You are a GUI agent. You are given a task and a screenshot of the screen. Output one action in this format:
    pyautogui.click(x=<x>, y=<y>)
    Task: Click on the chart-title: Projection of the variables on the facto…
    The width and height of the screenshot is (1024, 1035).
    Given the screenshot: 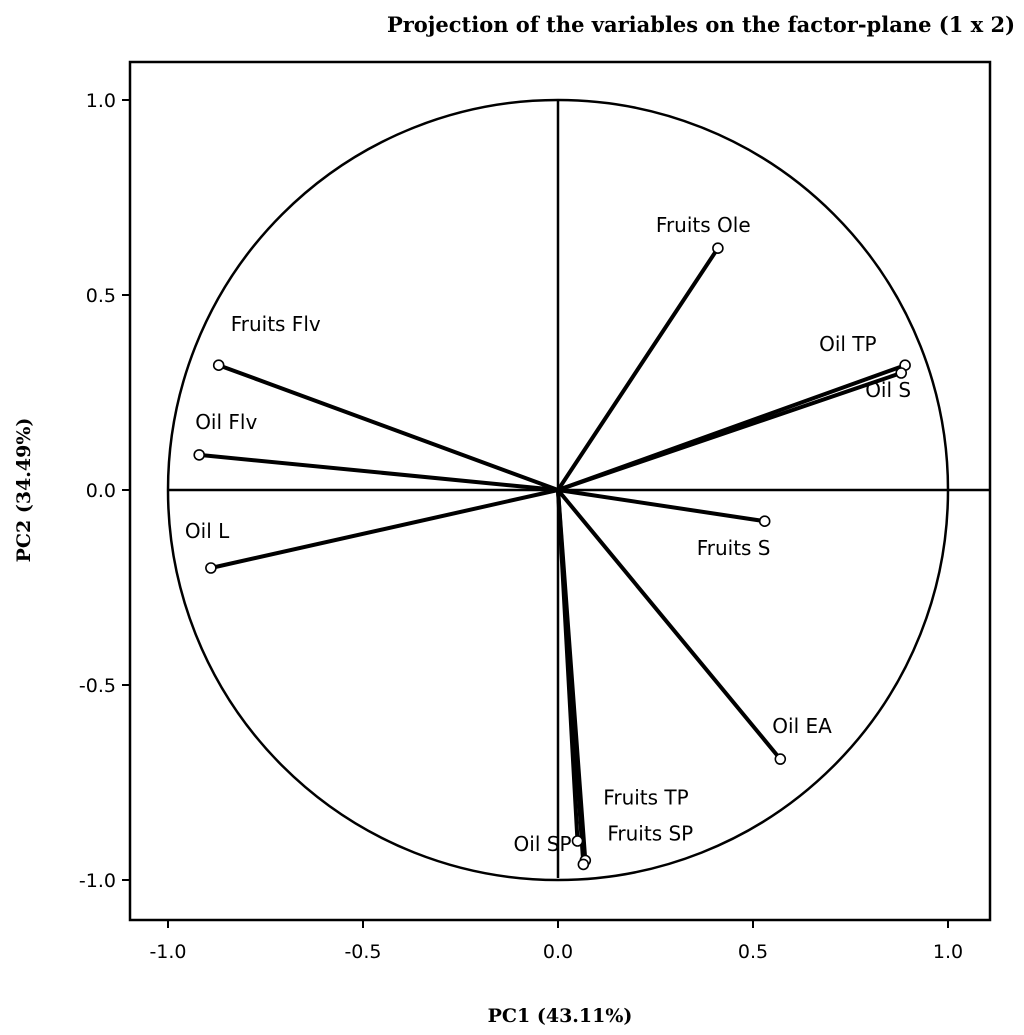 What is the action you would take?
    pyautogui.click(x=701, y=24)
    